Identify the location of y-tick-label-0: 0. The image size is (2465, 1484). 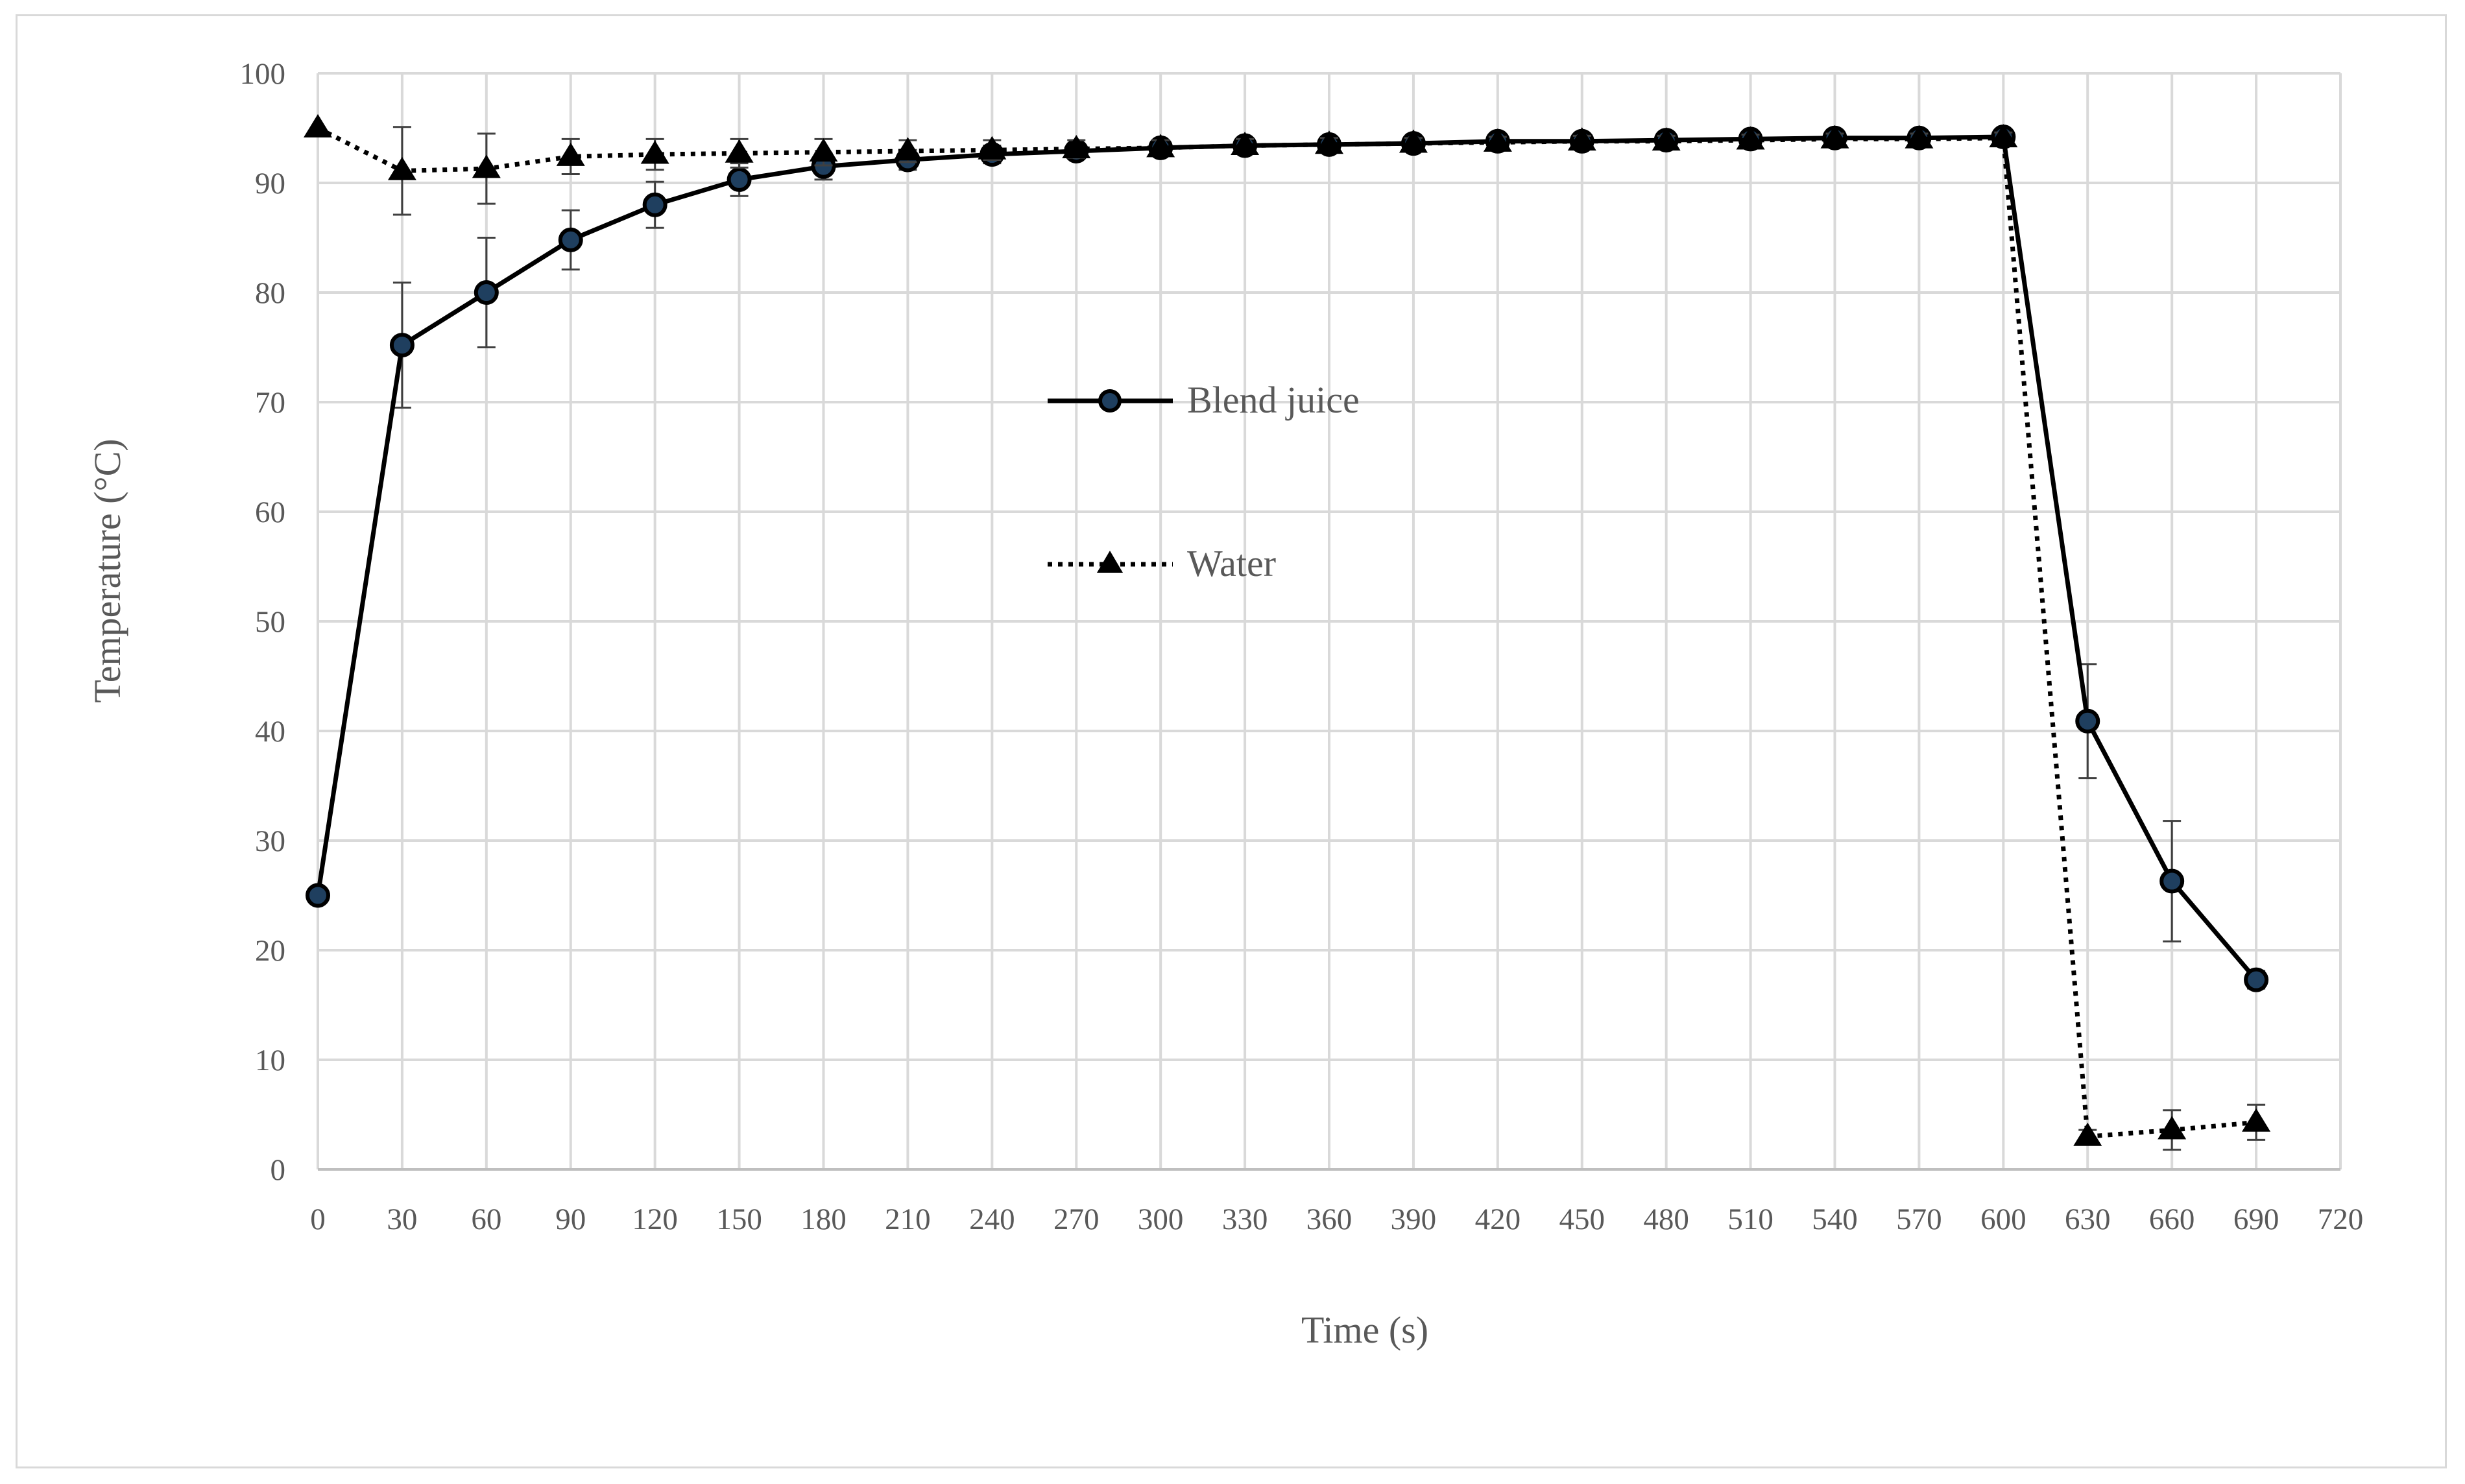
(278, 1170).